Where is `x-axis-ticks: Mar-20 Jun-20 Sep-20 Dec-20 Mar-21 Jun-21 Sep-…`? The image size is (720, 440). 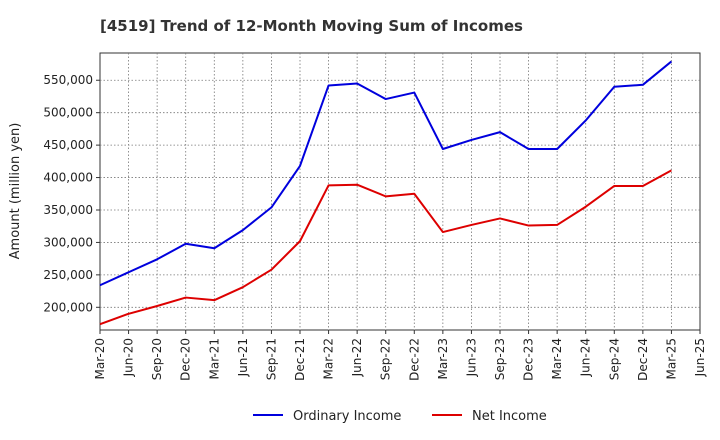
x-axis-ticks: Mar-20 Jun-20 Sep-20 Dec-20 Mar-21 Jun-21 Sep-… is located at coordinates (400, 355).